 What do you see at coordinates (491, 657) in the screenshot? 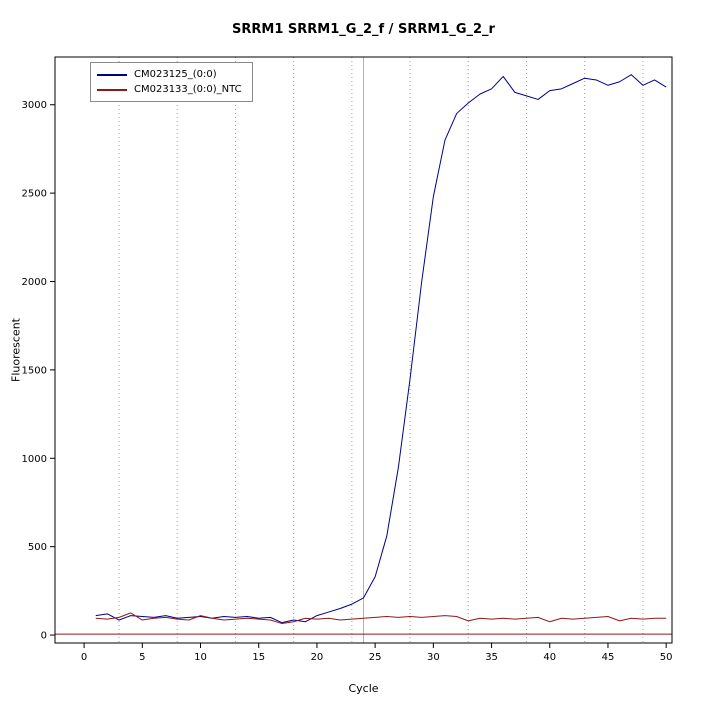
I see `x-tick-label: 35` at bounding box center [491, 657].